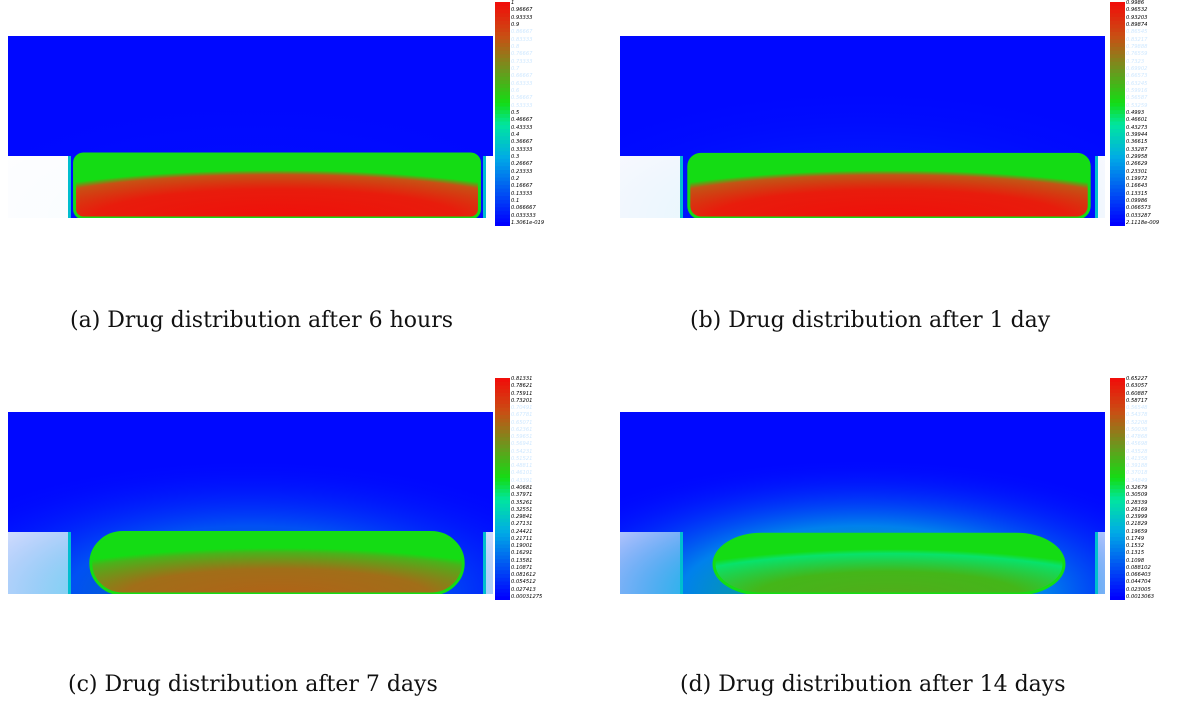  I want to click on colorbar-tick-label: 0.29958, so click(1137, 157).